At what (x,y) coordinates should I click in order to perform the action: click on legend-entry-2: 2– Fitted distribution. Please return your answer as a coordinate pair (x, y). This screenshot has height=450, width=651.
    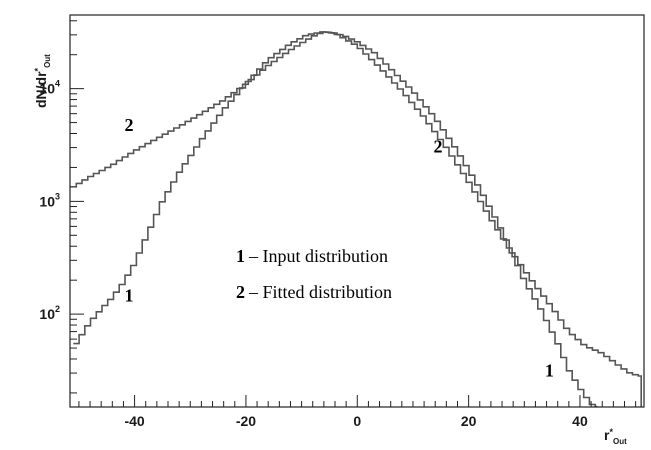
    Looking at the image, I should click on (314, 292).